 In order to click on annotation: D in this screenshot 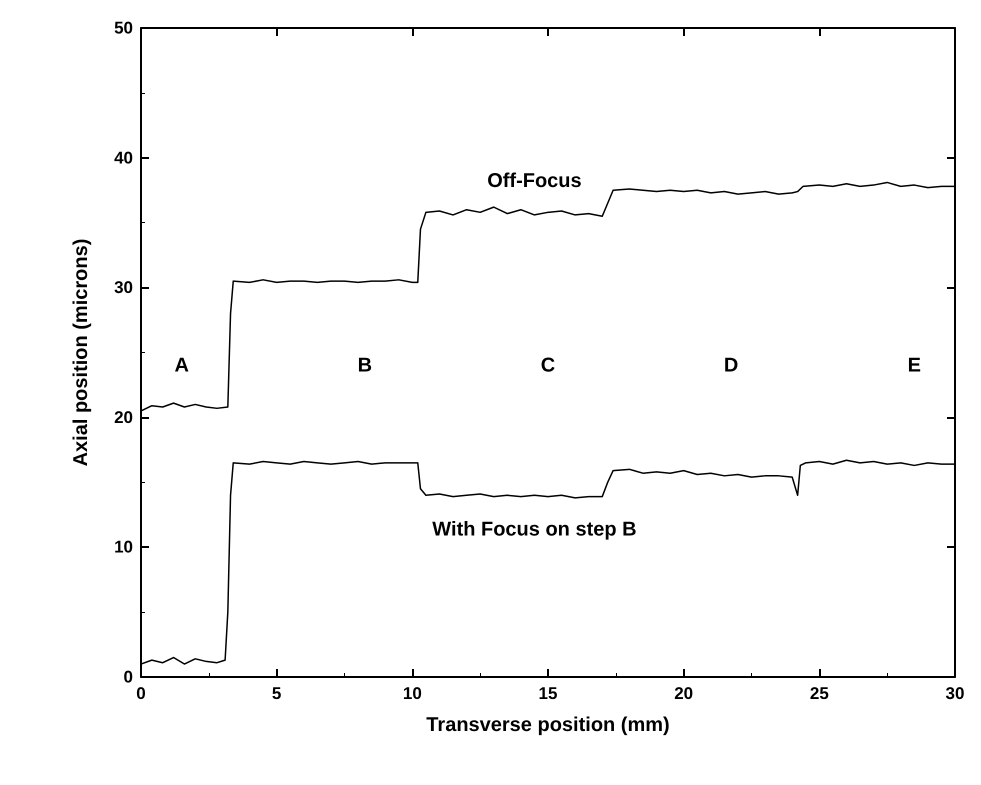, I will do `click(731, 365)`.